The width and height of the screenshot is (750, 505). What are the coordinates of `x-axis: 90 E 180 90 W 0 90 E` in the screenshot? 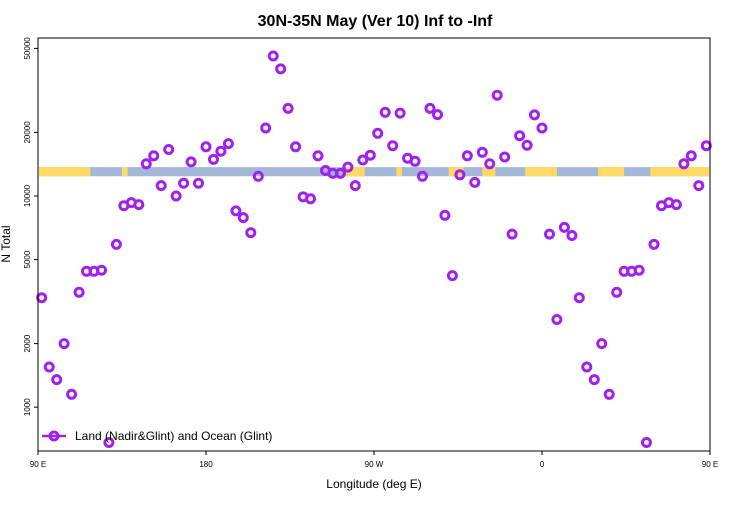 It's located at (374, 460).